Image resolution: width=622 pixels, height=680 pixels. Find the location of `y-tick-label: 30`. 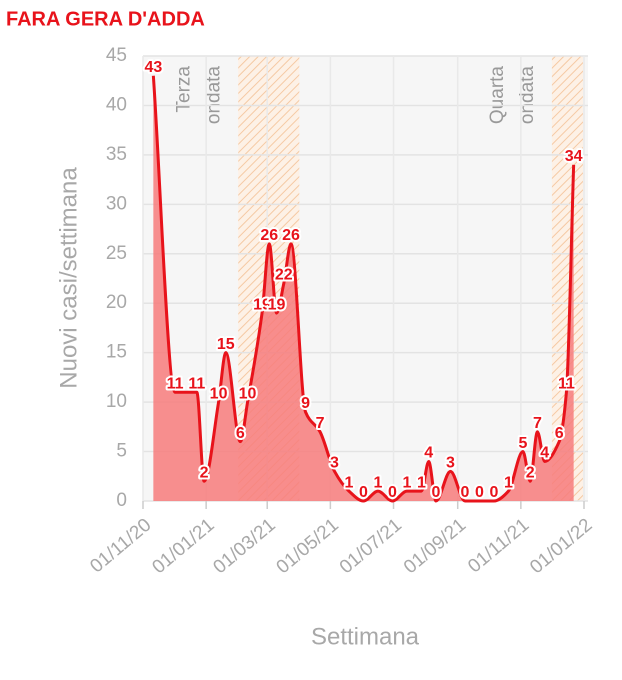

y-tick-label: 30 is located at coordinates (116, 203).